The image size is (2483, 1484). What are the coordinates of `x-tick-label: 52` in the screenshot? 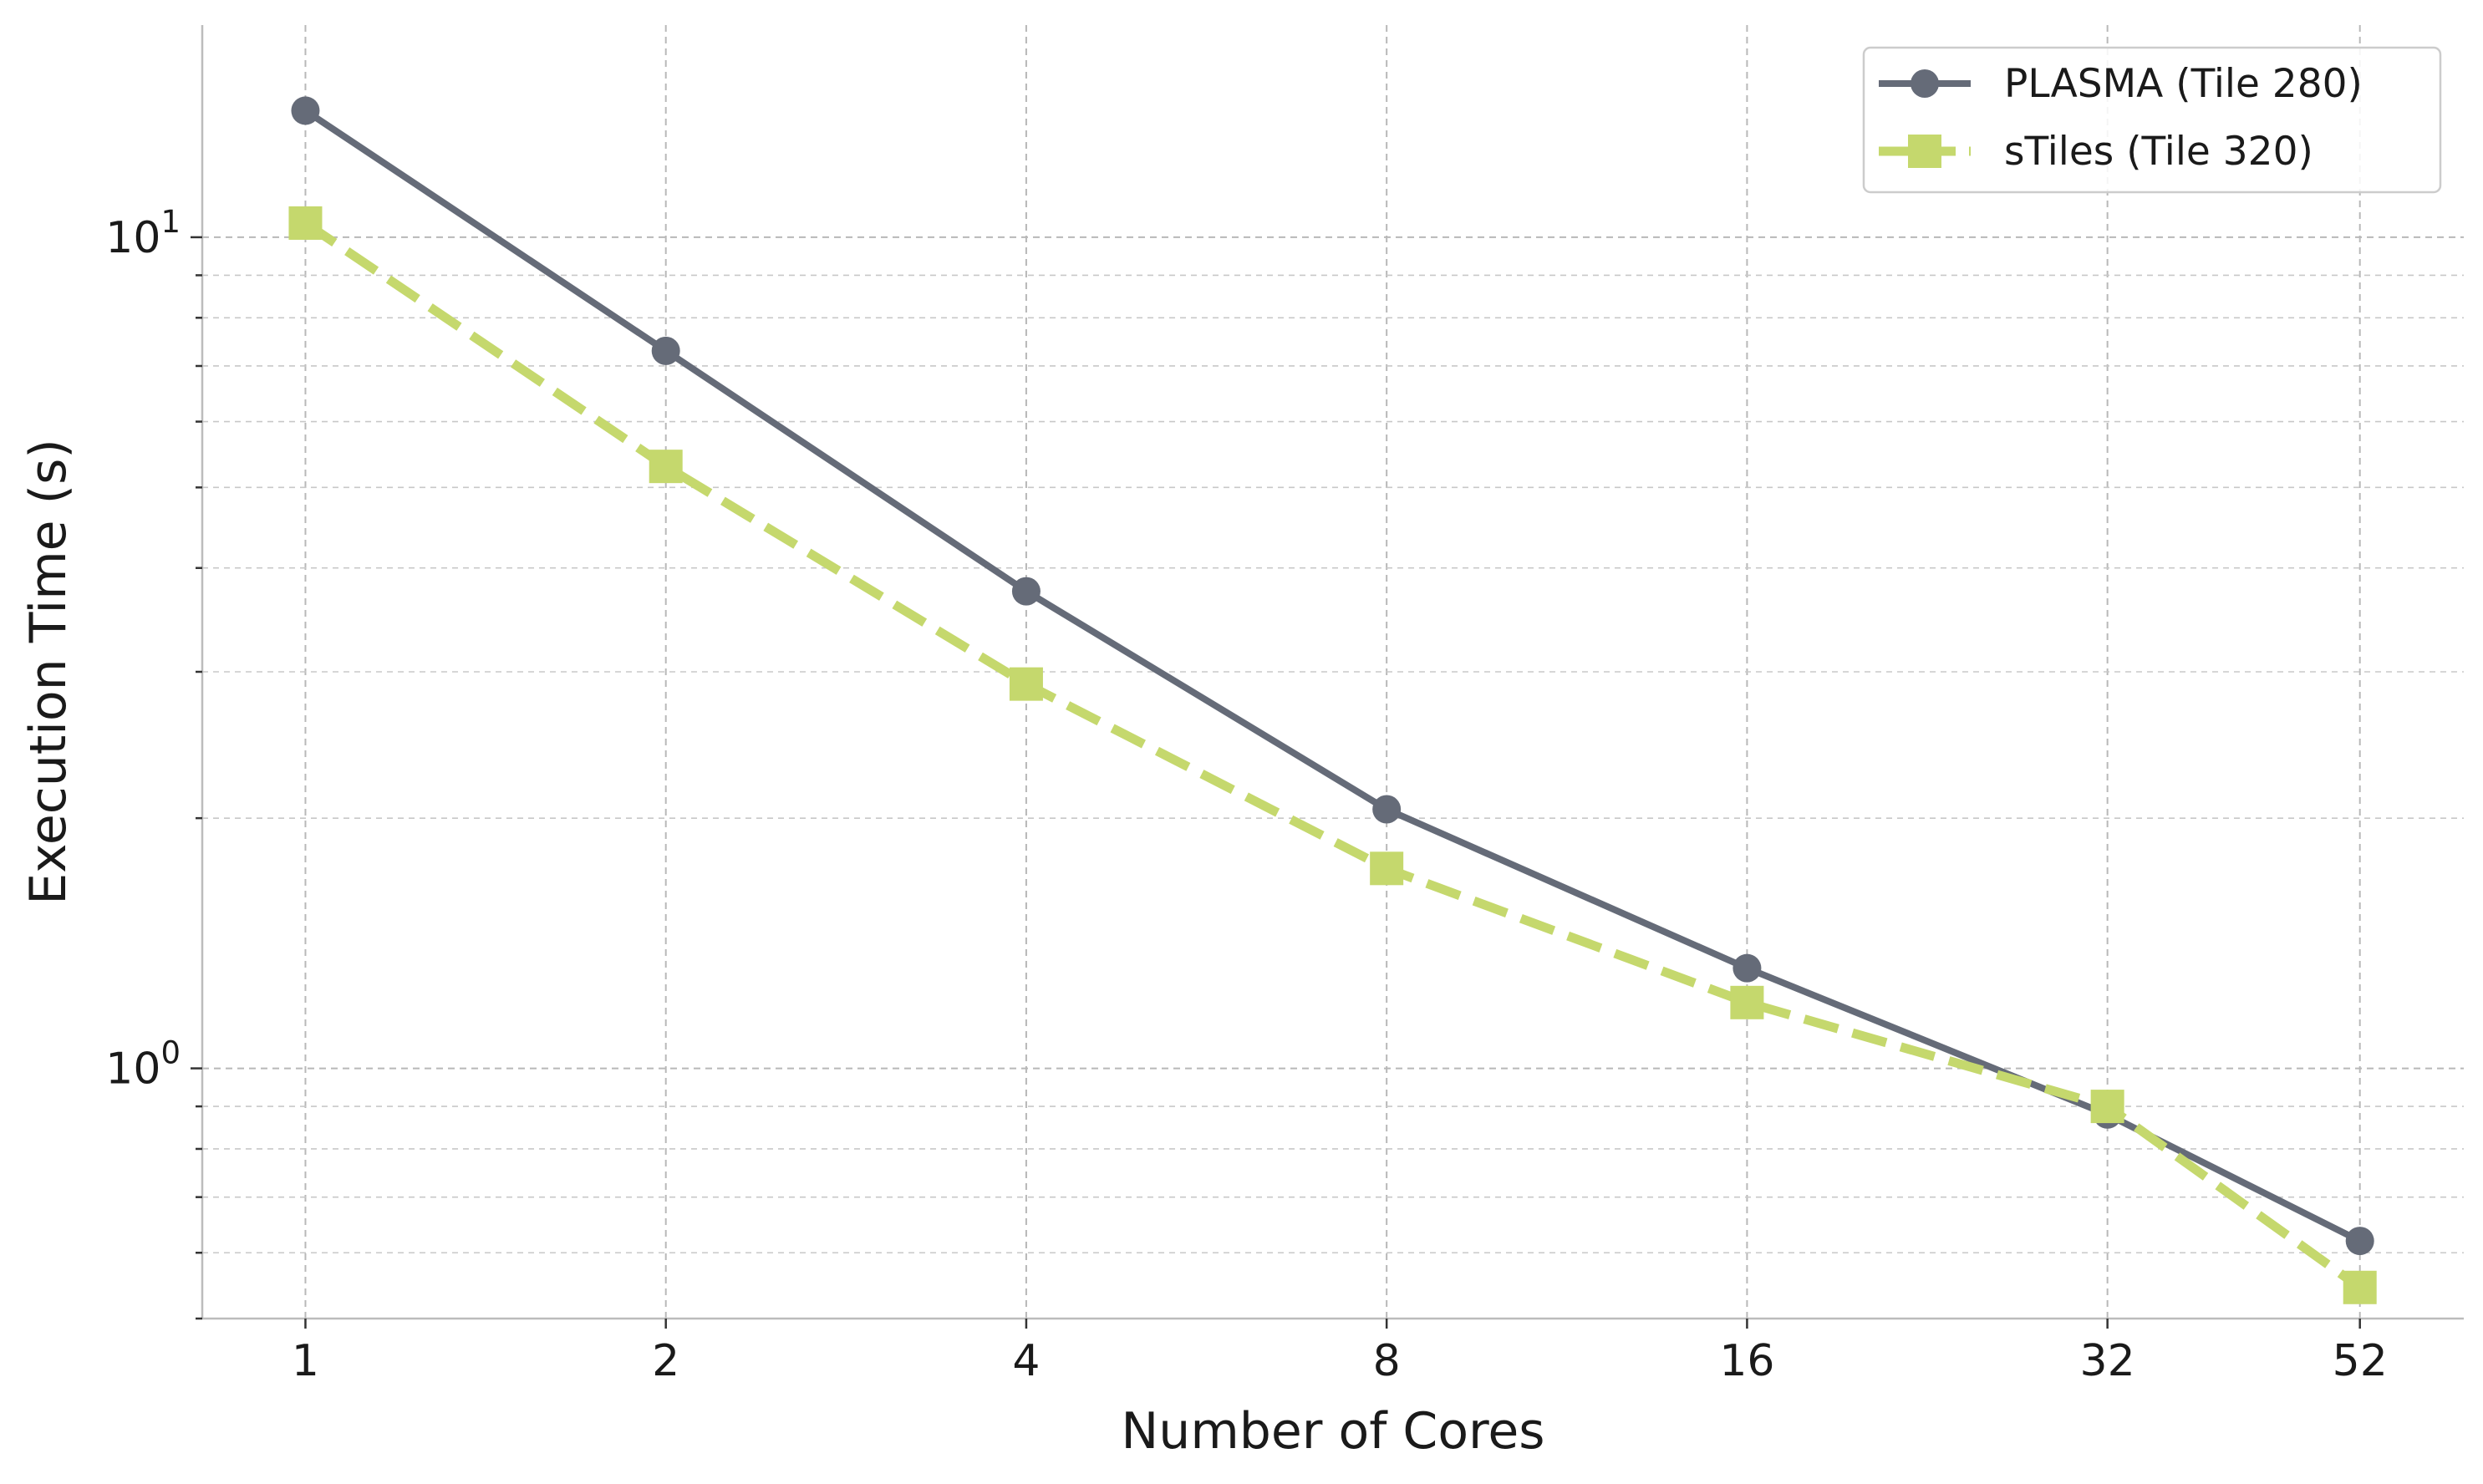 It's located at (2360, 1361).